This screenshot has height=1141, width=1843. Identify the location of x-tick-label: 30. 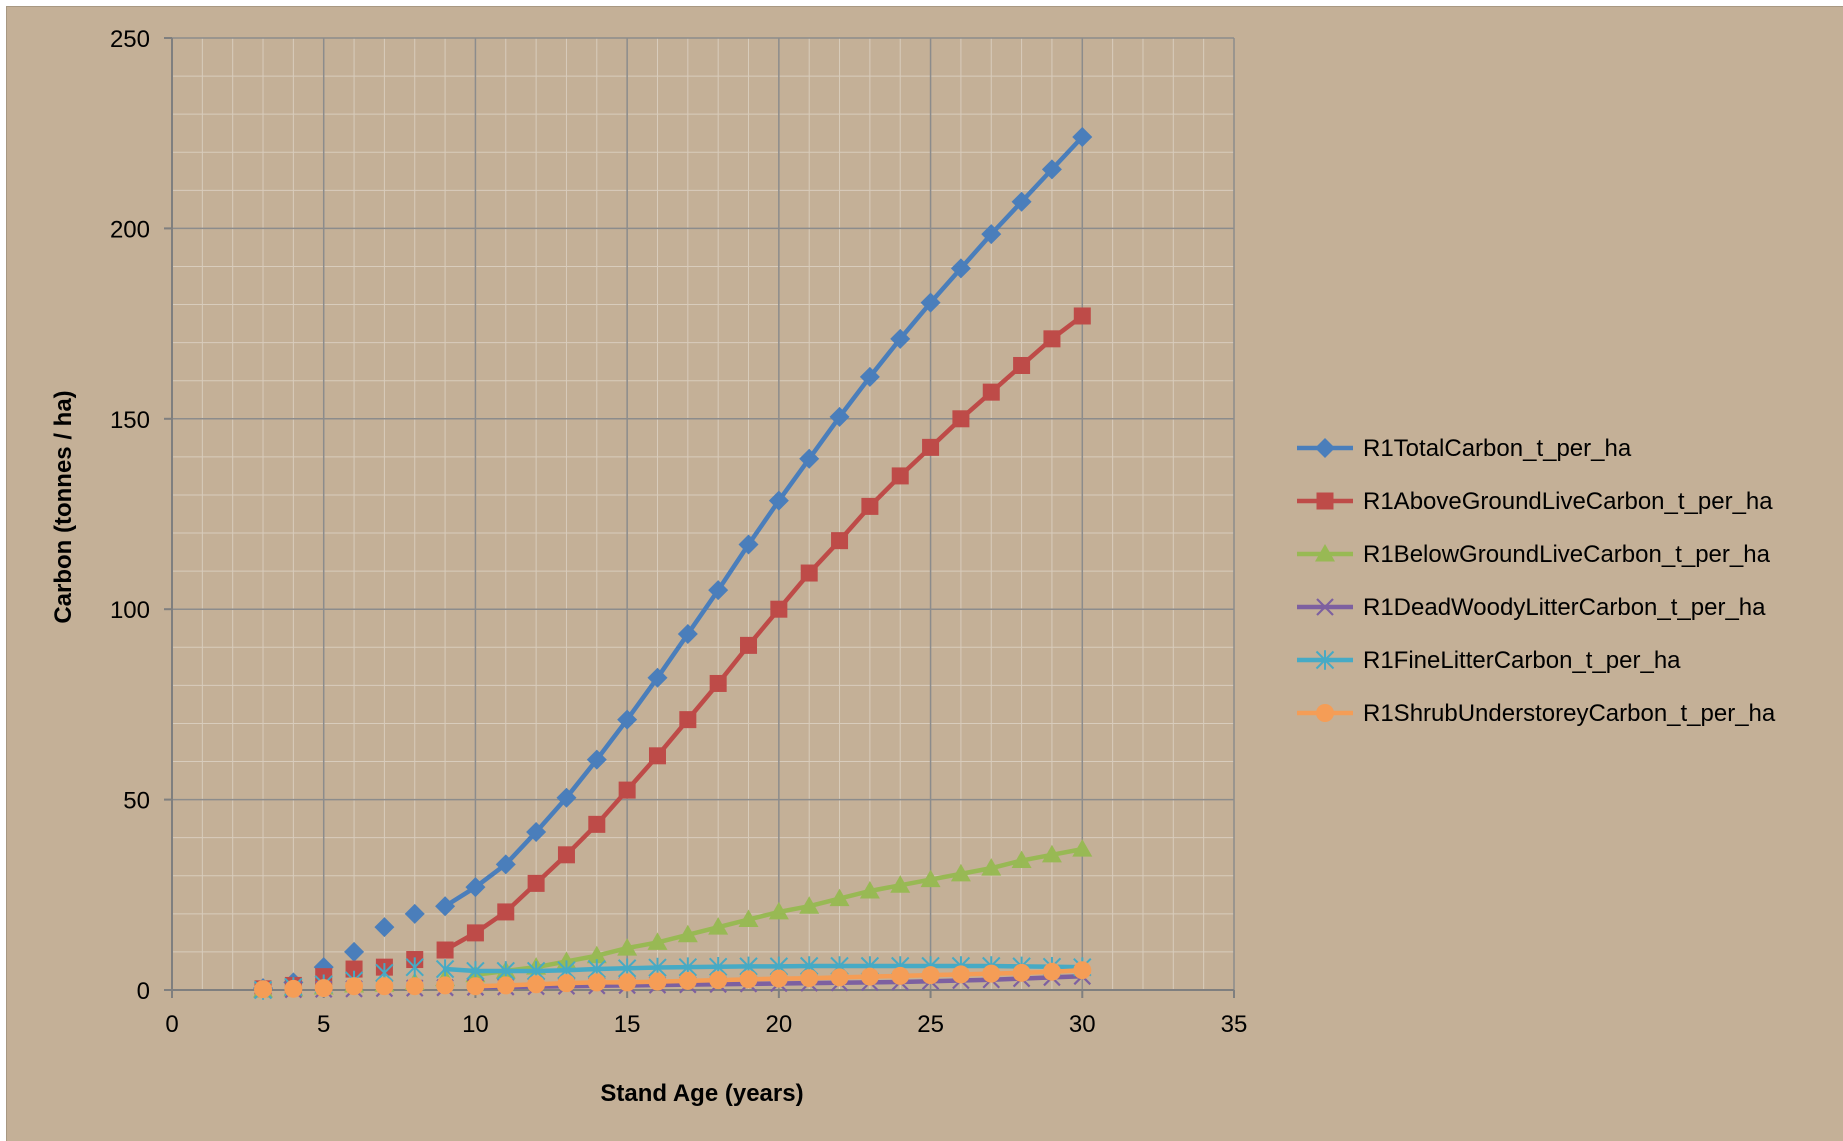
(1082, 1024).